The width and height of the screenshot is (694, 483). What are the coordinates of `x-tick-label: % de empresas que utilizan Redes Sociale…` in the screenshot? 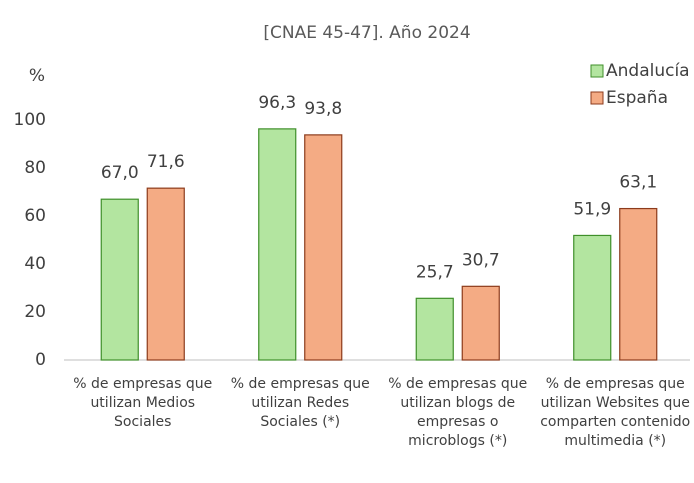 It's located at (300, 403).